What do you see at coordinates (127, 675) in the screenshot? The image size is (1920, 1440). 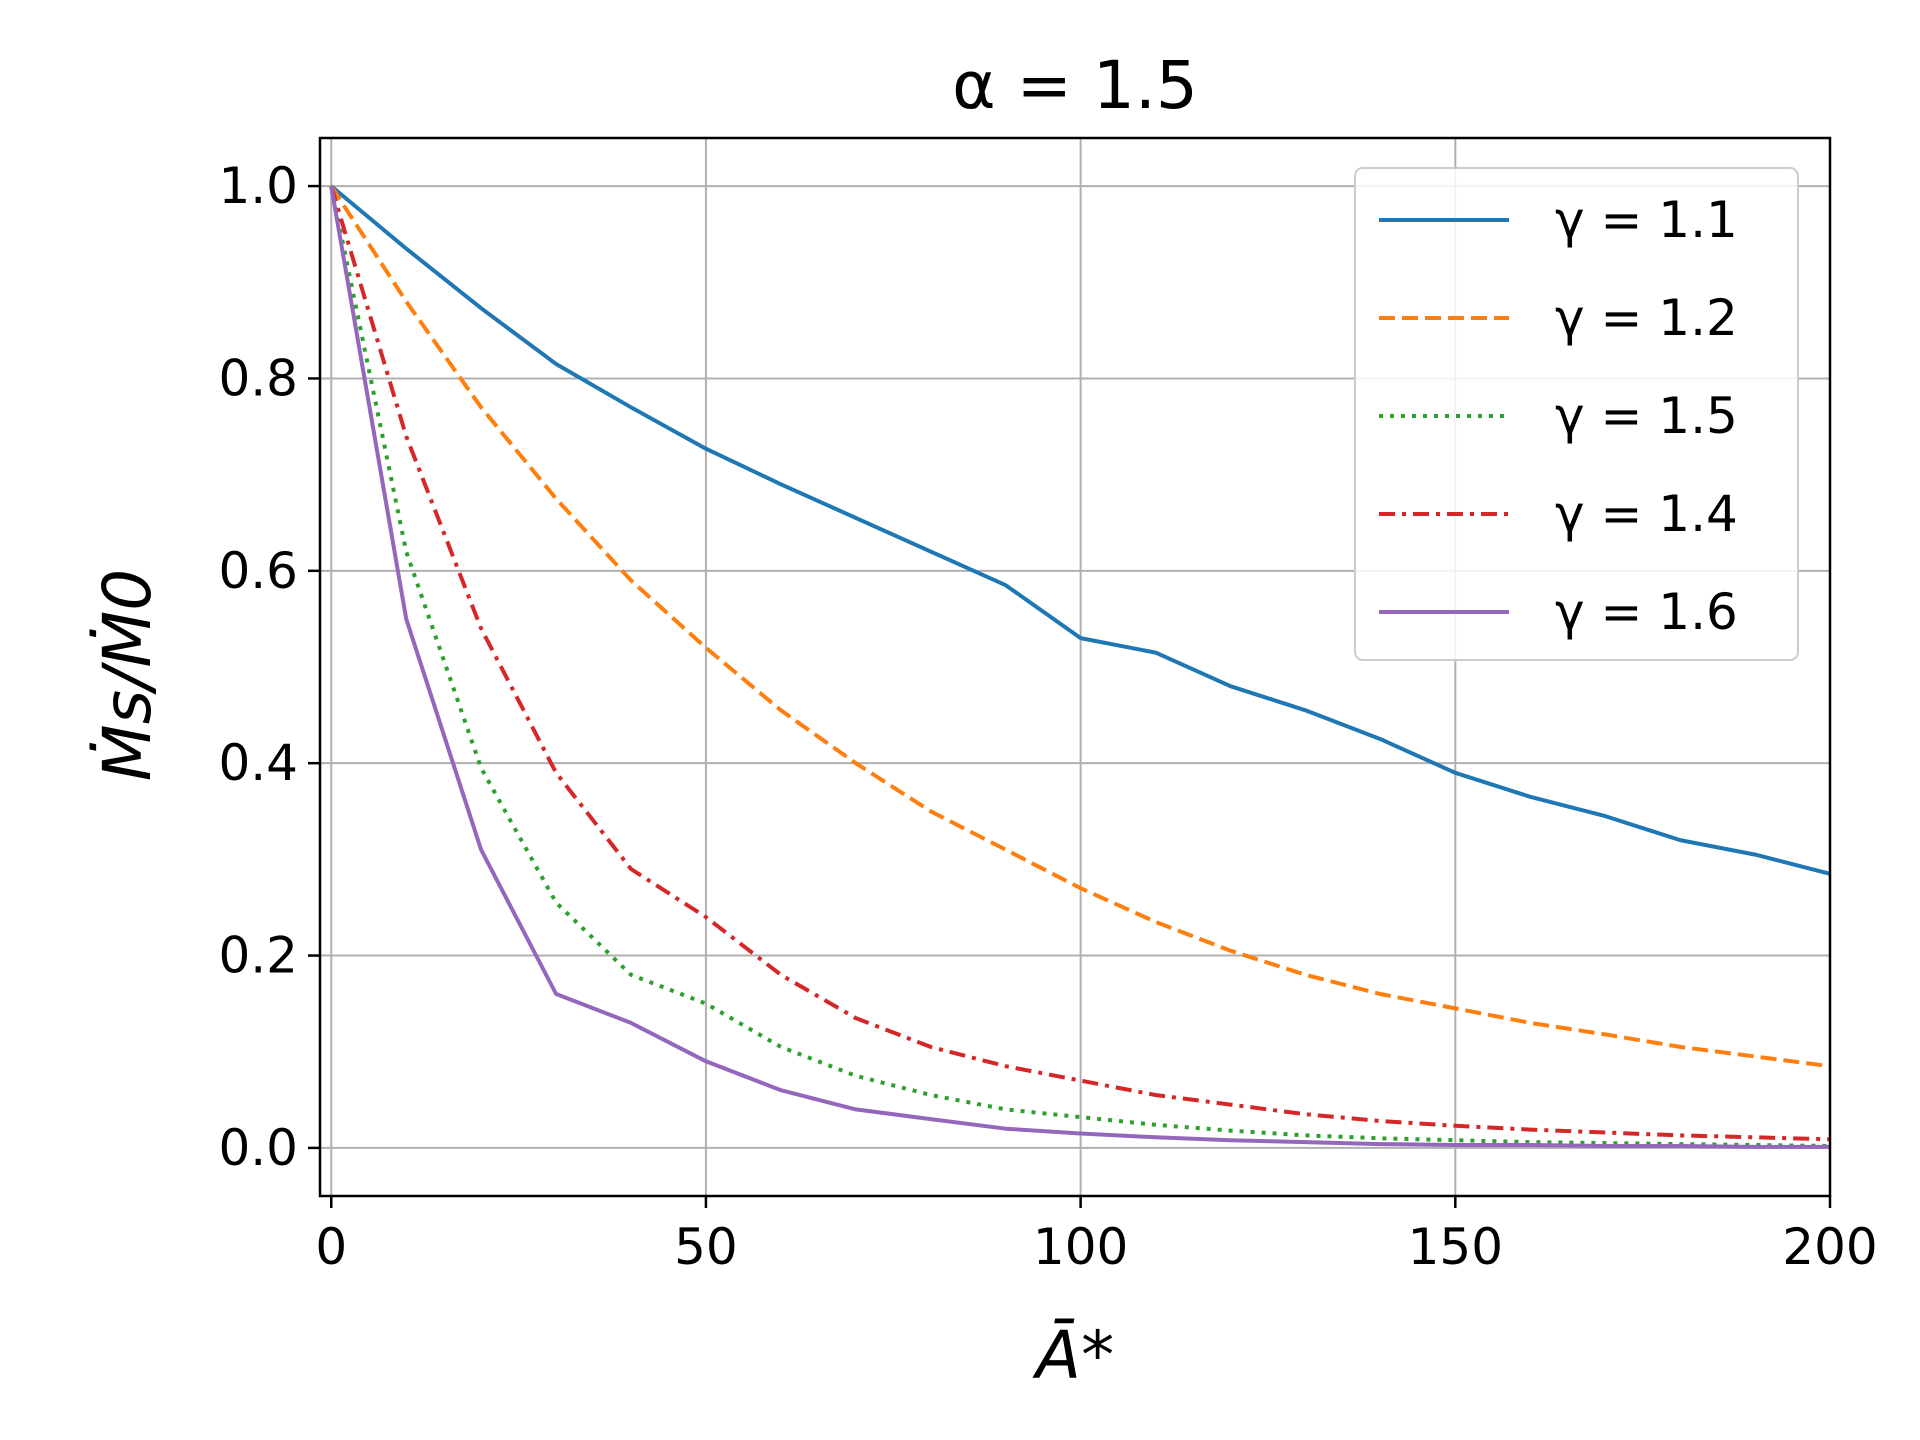 I see `y-axis-title: Ṁs/Ṁ0` at bounding box center [127, 675].